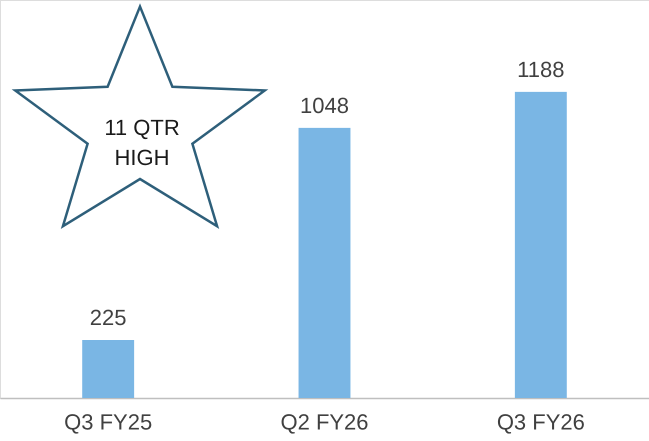 The height and width of the screenshot is (441, 649). Describe the element at coordinates (324, 105) in the screenshot. I see `data-label: 1048` at that location.